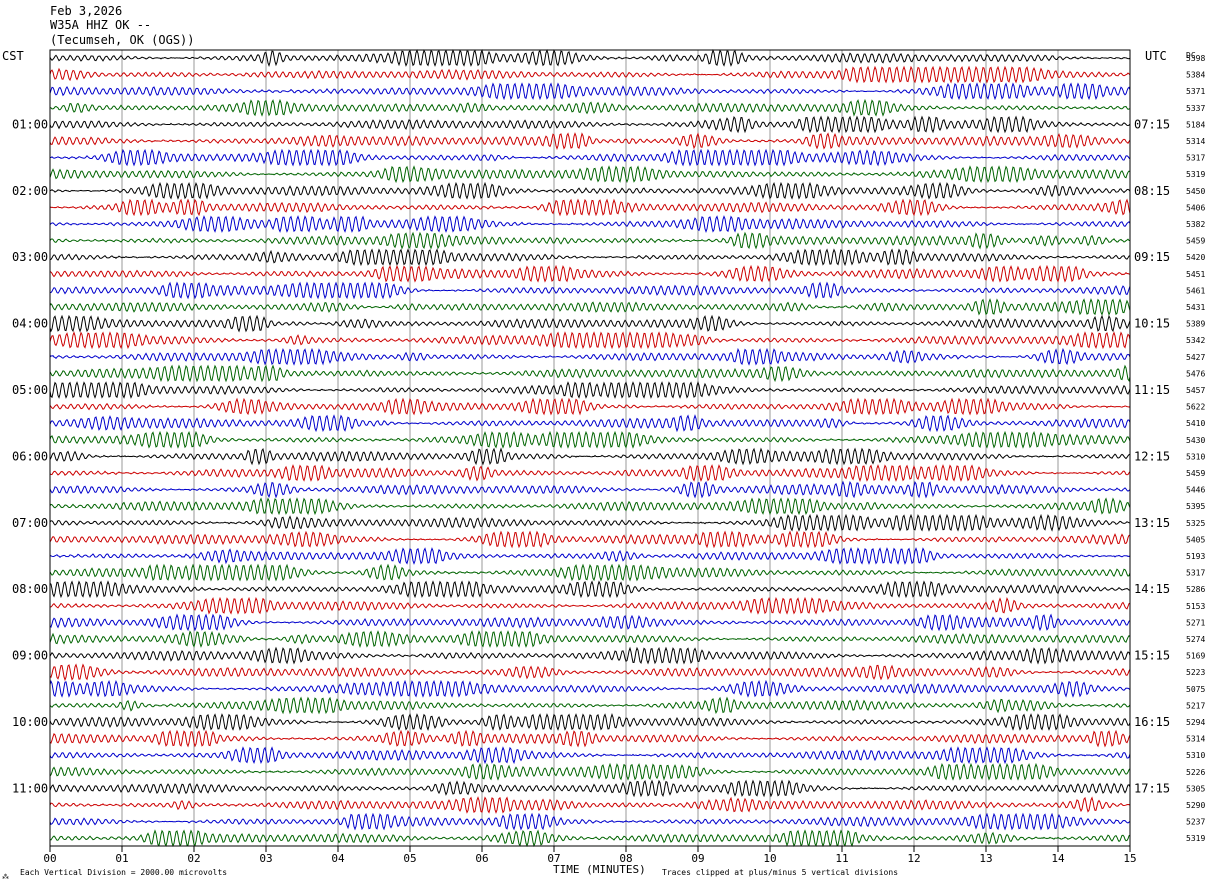 The height and width of the screenshot is (886, 1210). I want to click on x-tick-label: 06, so click(481, 858).